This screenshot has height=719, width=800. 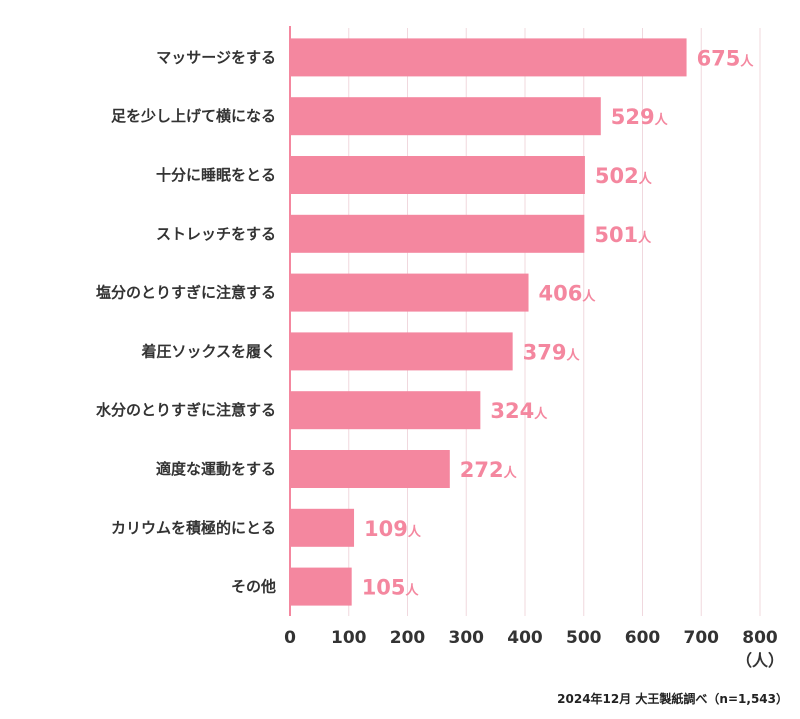 I want to click on value-label: 529人, so click(x=640, y=117).